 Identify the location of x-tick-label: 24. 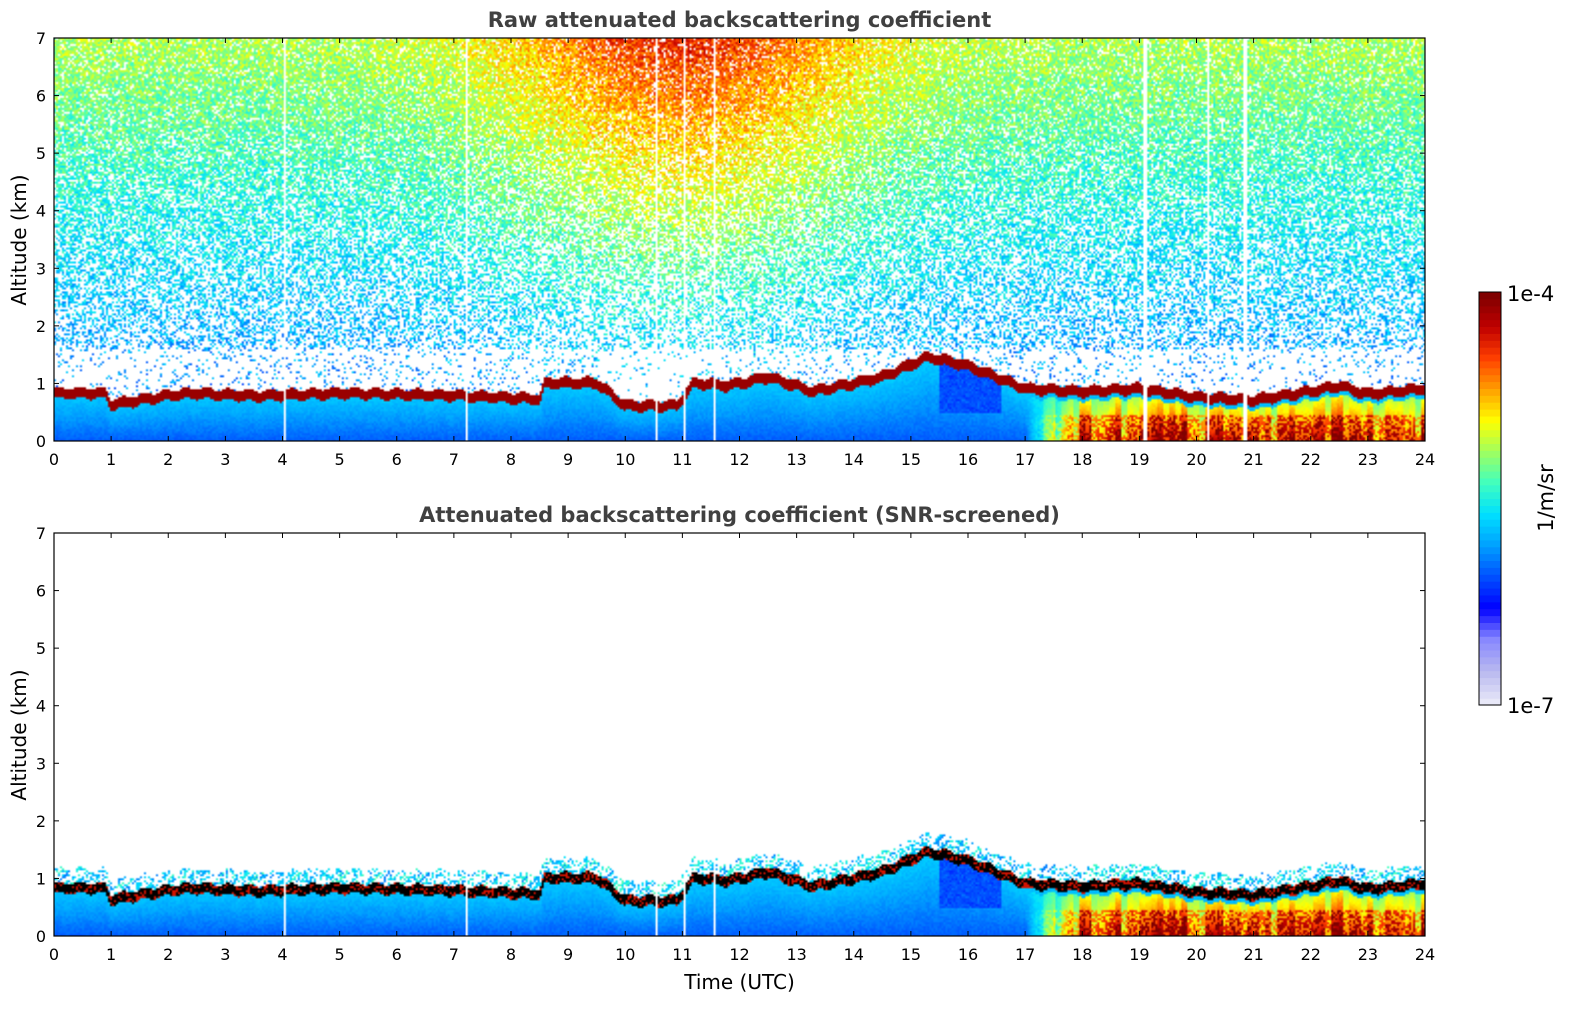
(1425, 954).